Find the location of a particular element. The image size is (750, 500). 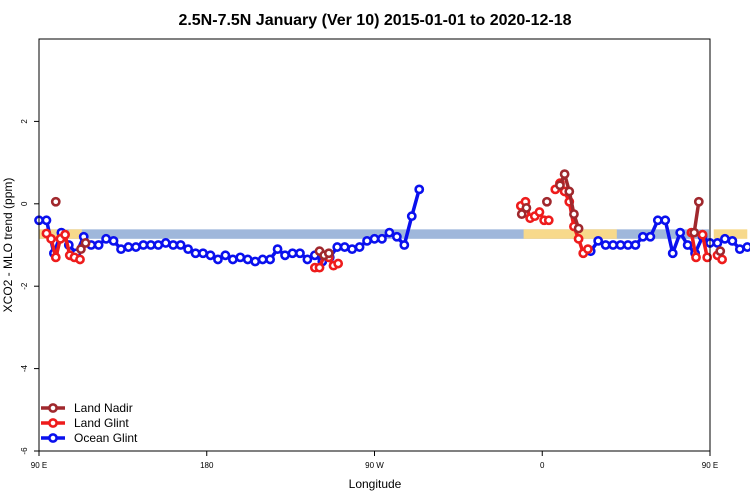

legend-label: Land Glint is located at coordinates (101, 423).